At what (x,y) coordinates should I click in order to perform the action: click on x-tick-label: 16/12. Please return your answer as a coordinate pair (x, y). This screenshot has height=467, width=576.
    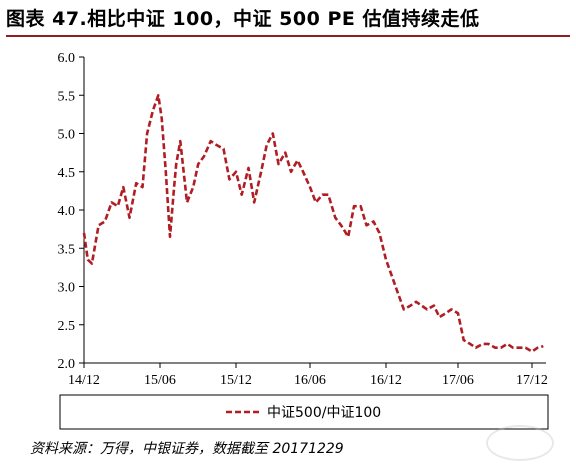
    Looking at the image, I should click on (386, 380).